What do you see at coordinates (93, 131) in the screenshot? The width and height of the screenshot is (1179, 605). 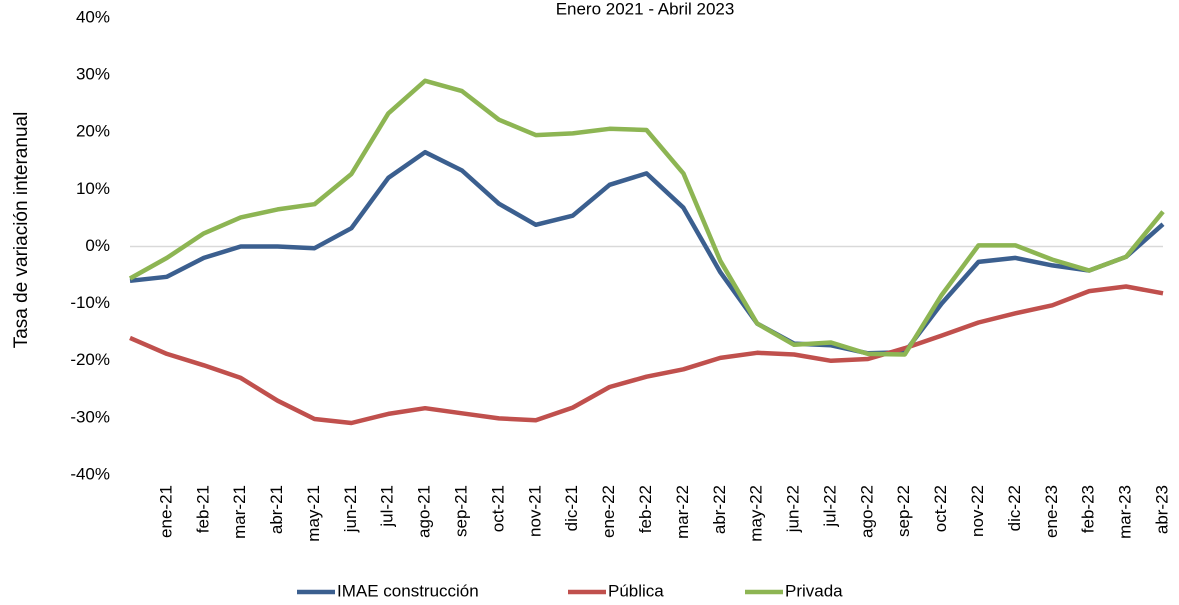 I see `y-tick-label: 20%` at bounding box center [93, 131].